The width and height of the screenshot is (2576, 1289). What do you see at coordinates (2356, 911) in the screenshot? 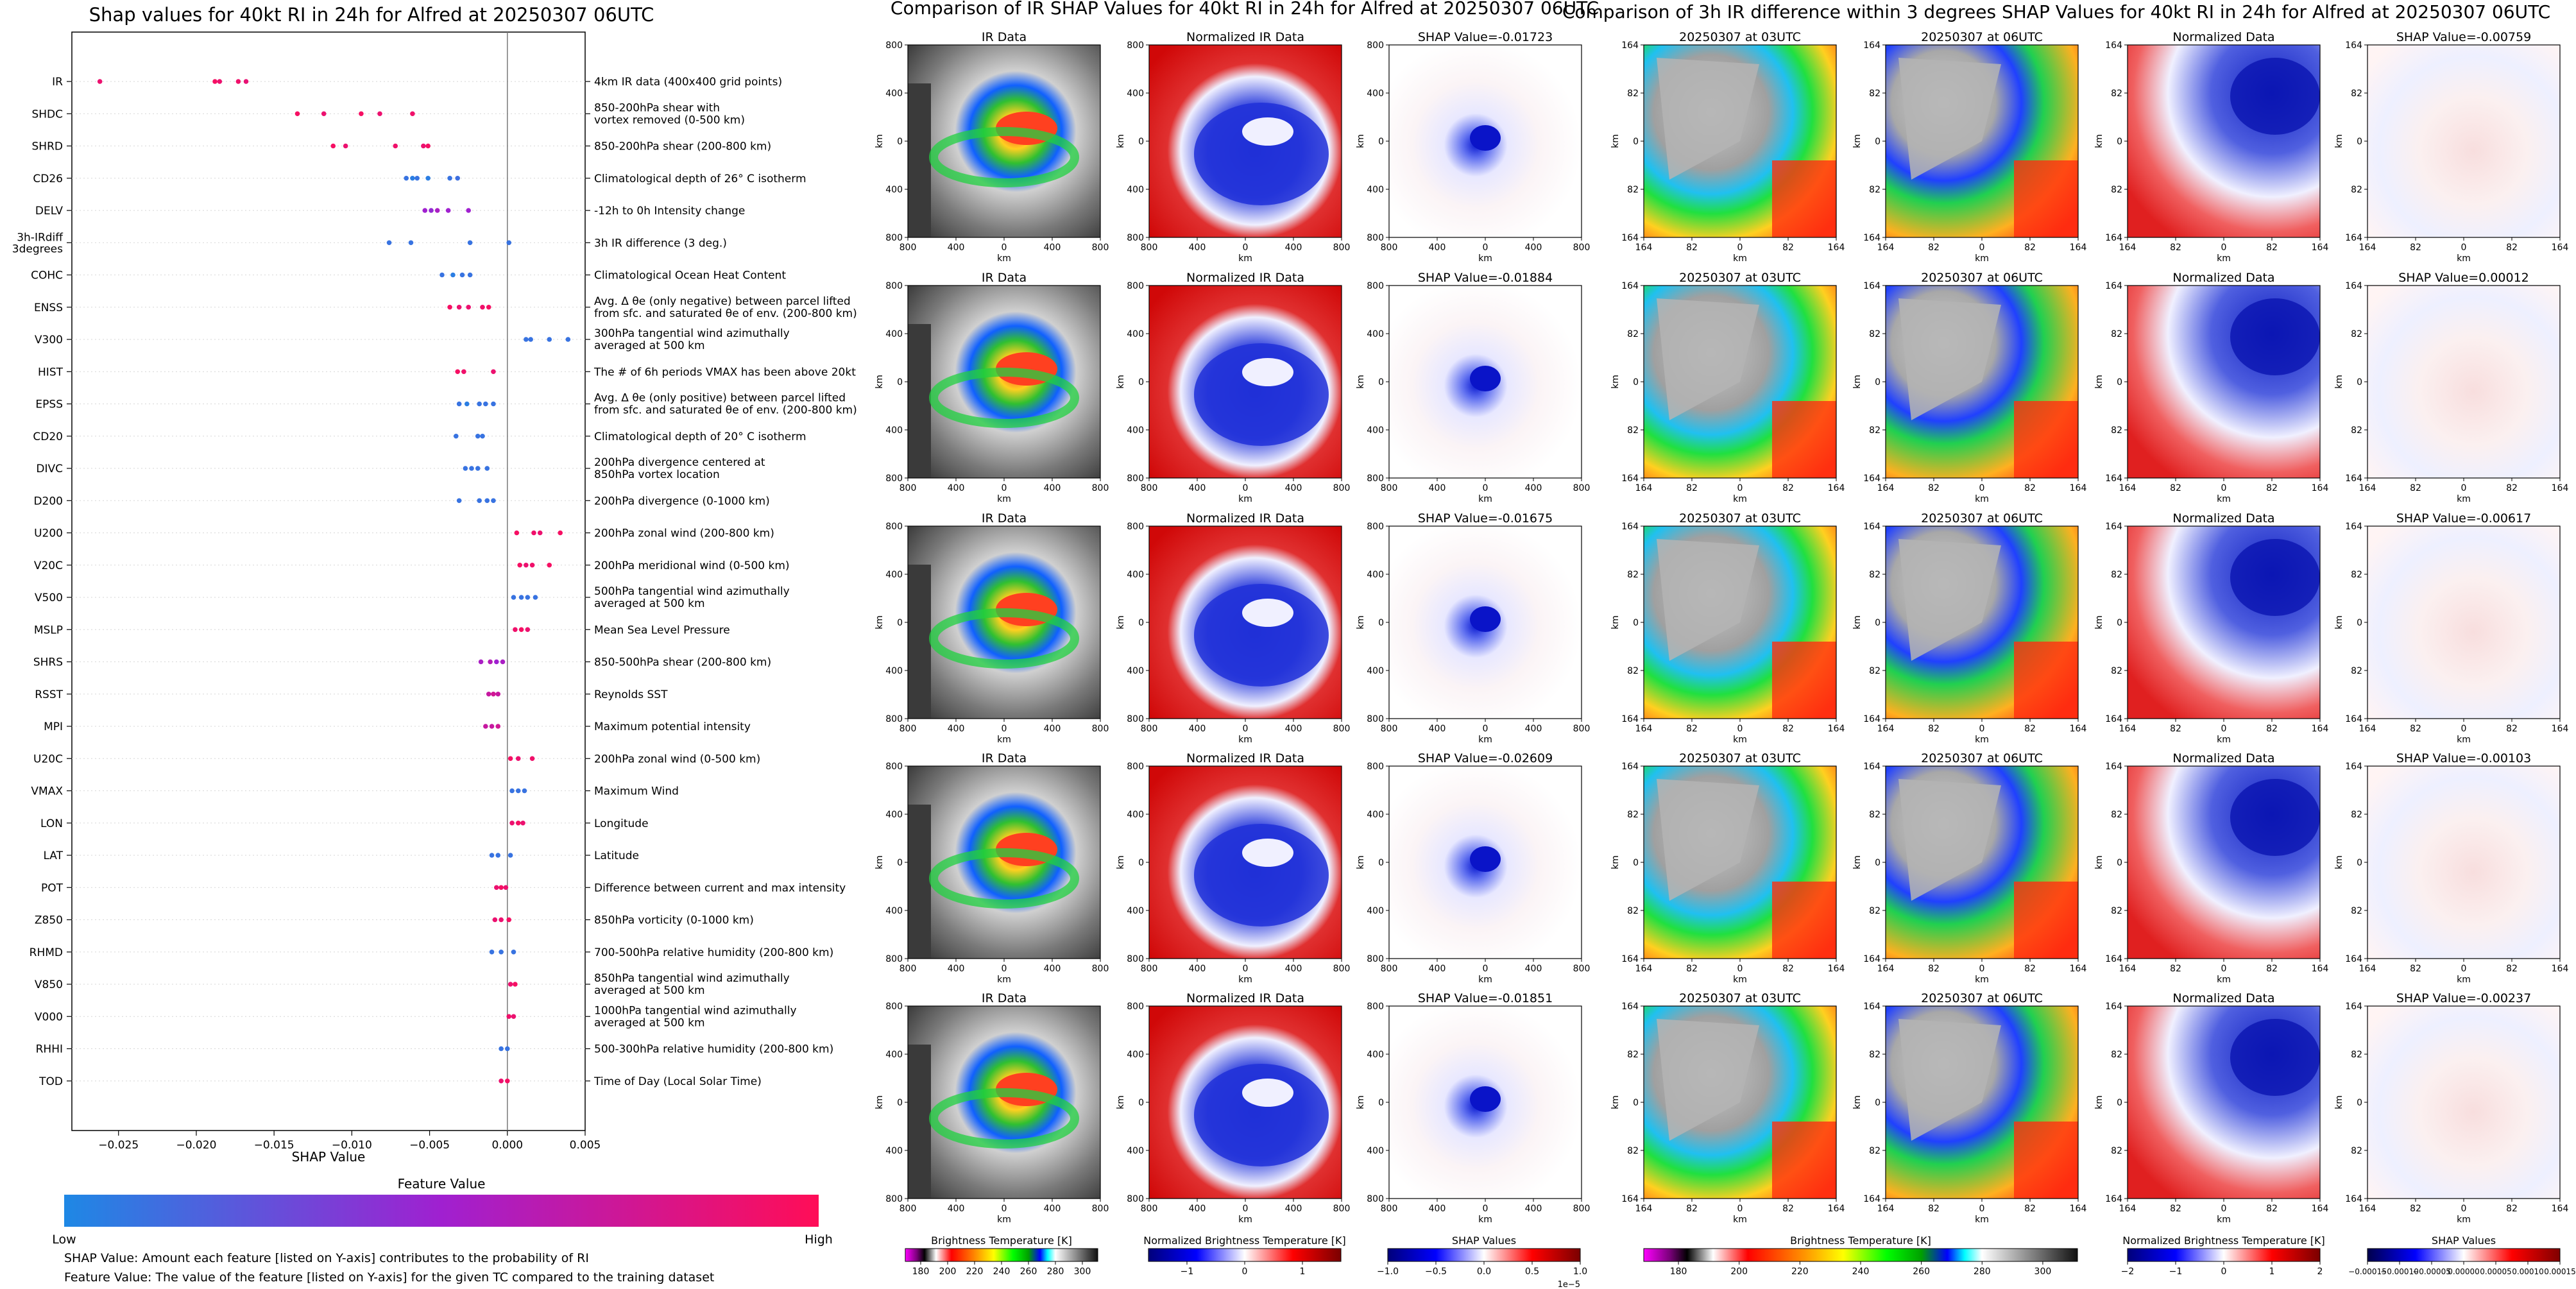
I see `y-tick-label: 82` at bounding box center [2356, 911].